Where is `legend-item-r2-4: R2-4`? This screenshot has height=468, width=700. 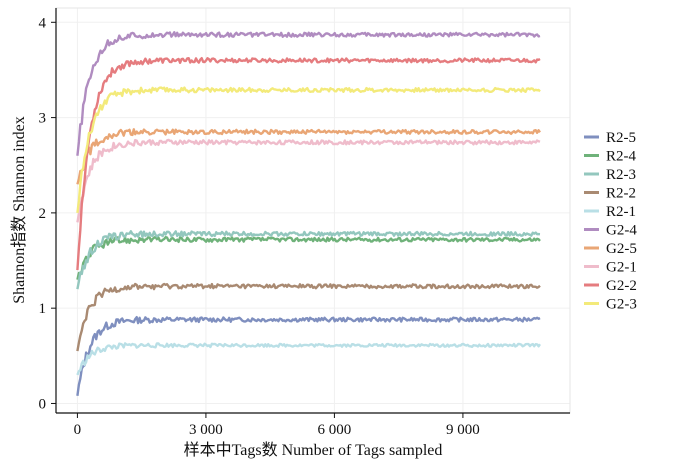 legend-item-r2-4: R2-4 is located at coordinates (610, 157).